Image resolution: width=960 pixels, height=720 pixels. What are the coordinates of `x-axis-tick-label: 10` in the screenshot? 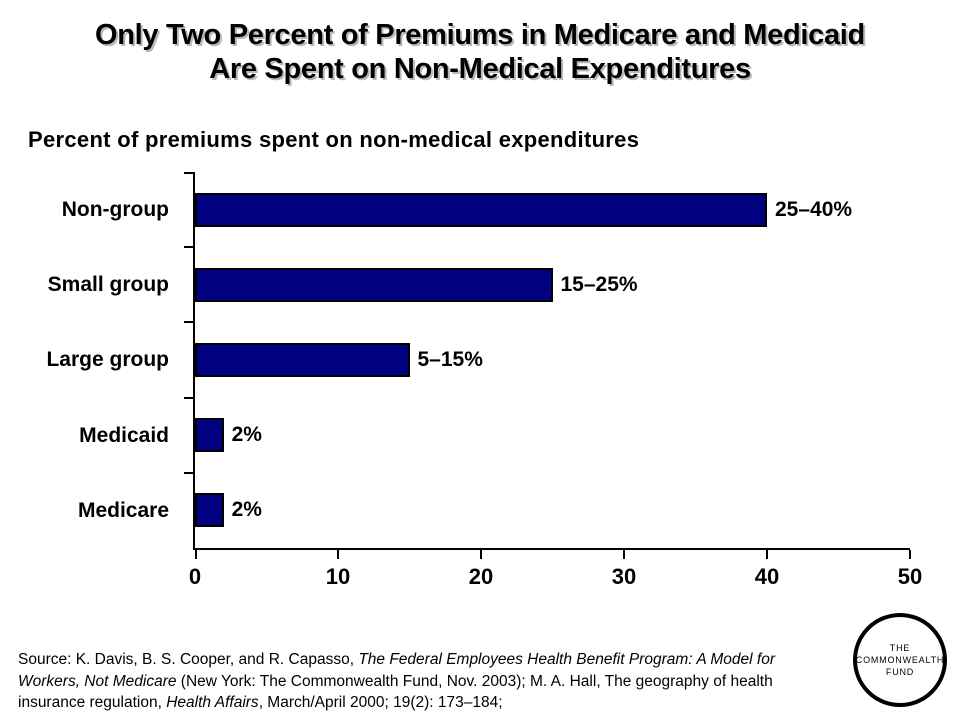 It's located at (338, 576).